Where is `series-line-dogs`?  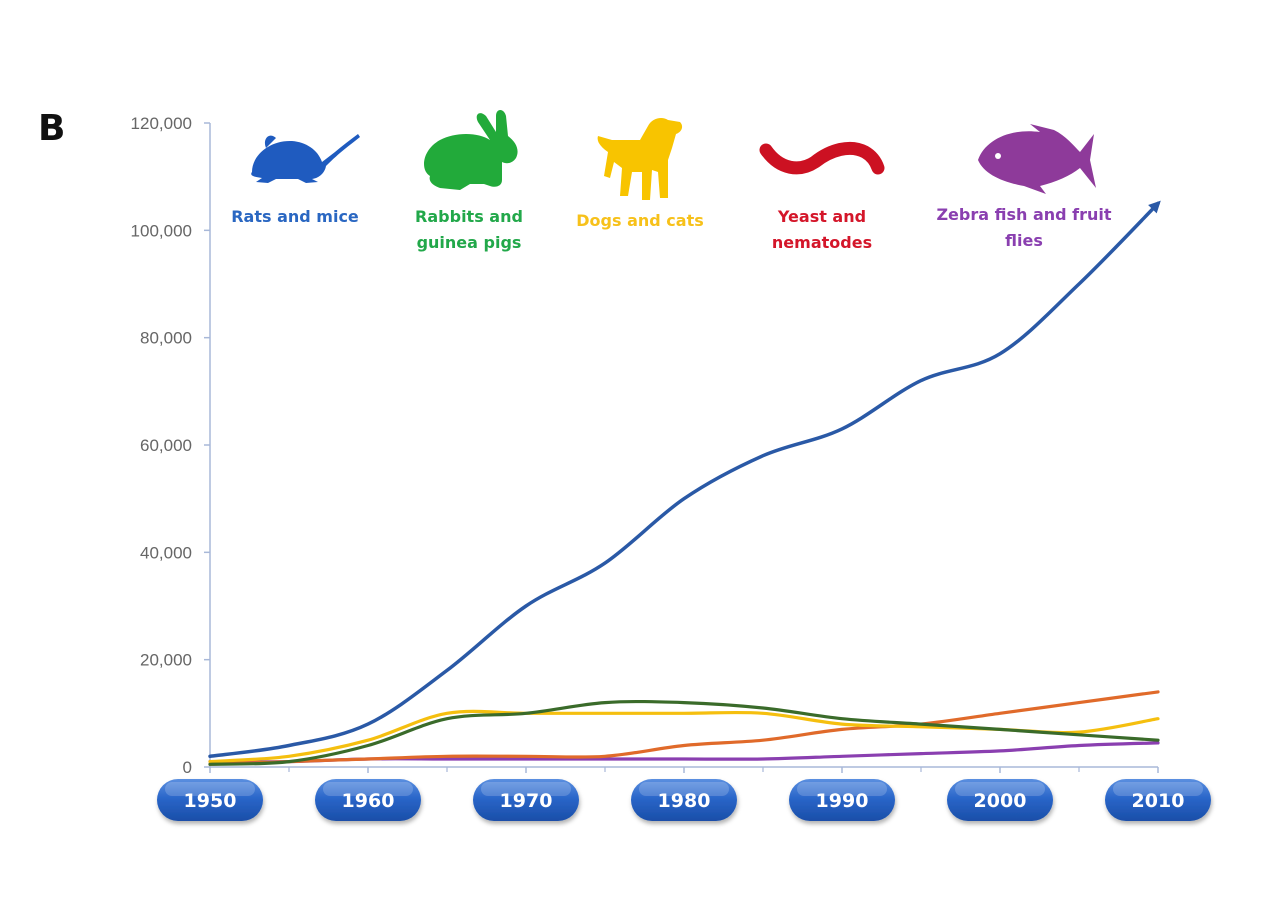
series-line-dogs is located at coordinates (684, 736).